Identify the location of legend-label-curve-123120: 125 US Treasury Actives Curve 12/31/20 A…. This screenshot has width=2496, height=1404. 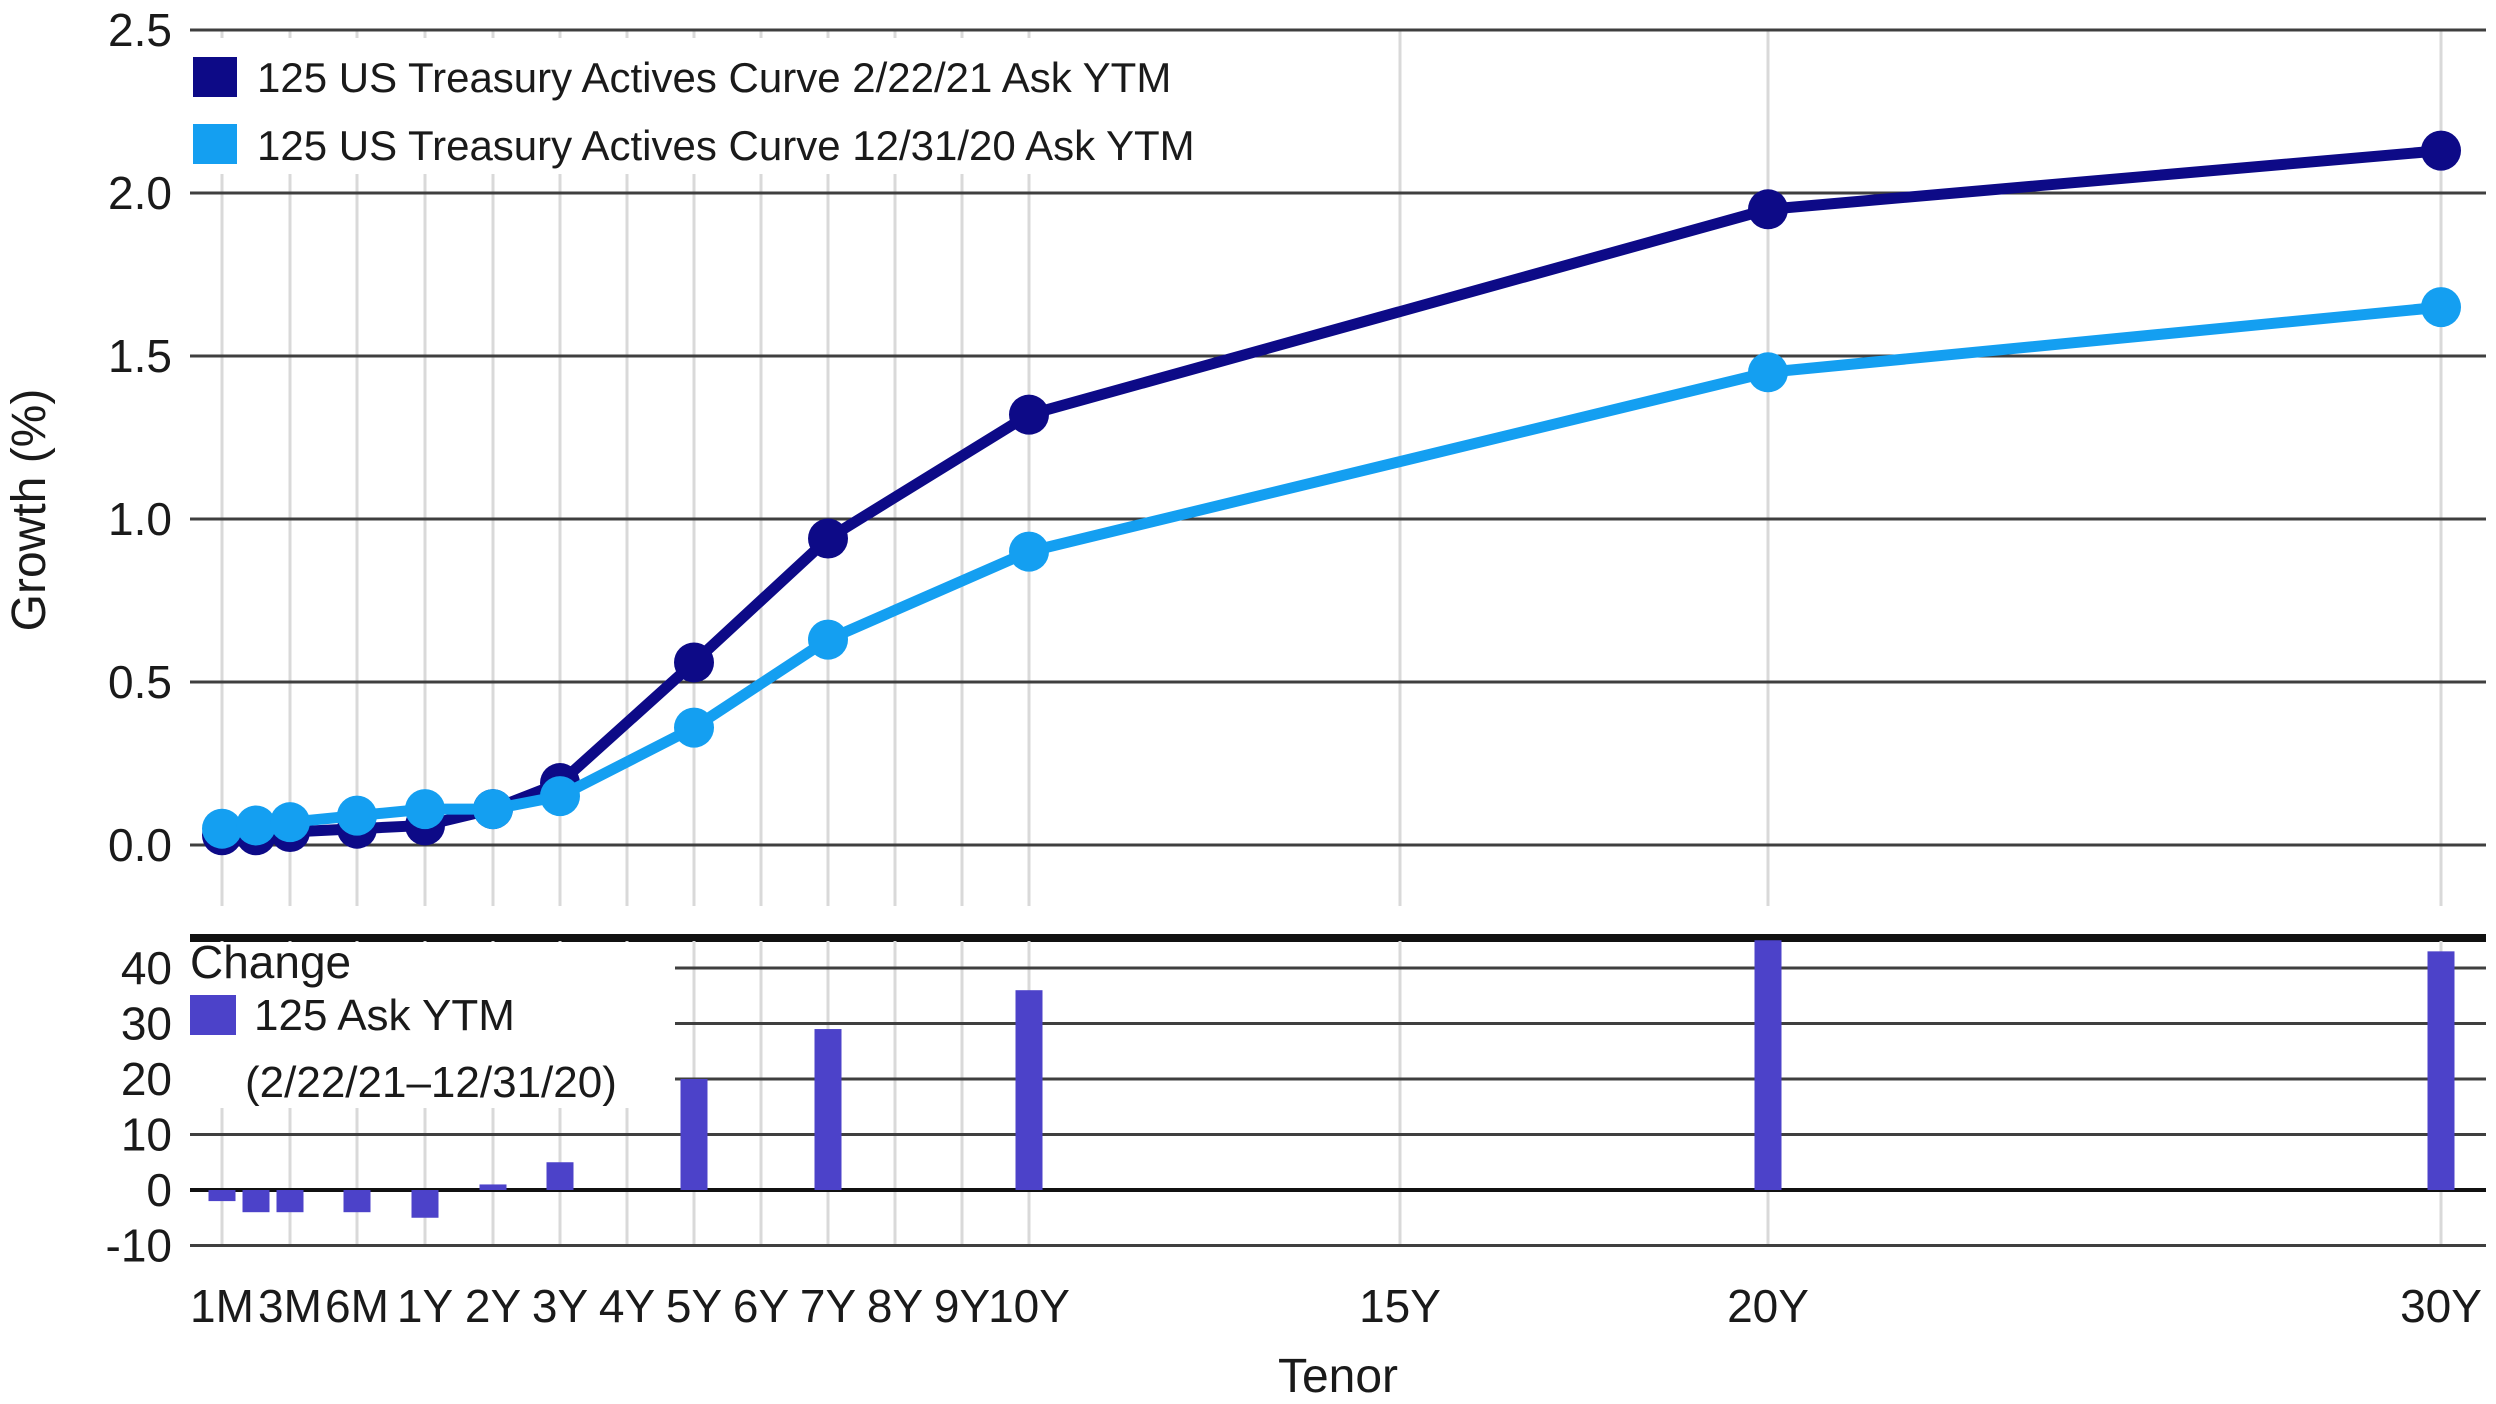
(726, 145).